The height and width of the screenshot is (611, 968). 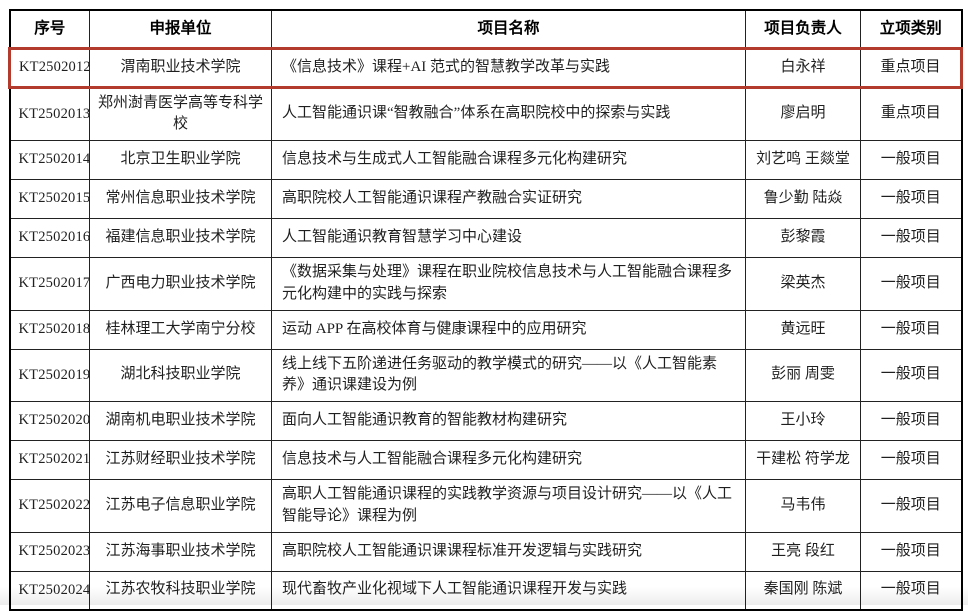 What do you see at coordinates (803, 329) in the screenshot?
I see `cell-leader: 黄远旺` at bounding box center [803, 329].